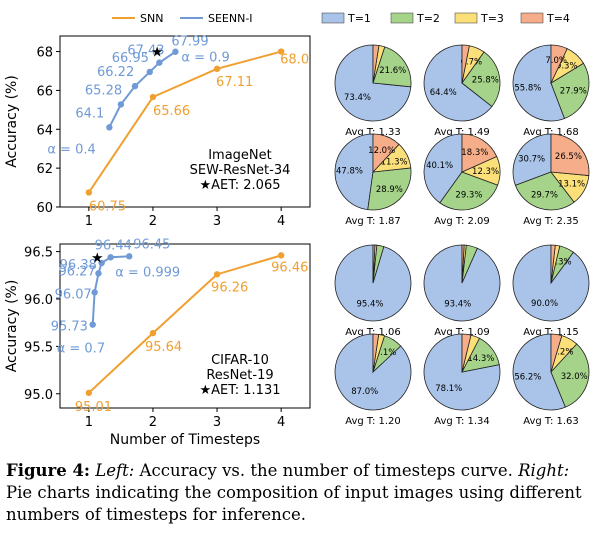 This screenshot has height=546, width=598. Describe the element at coordinates (205, 58) in the screenshot. I see `alpha-label: α = 0.9` at that location.